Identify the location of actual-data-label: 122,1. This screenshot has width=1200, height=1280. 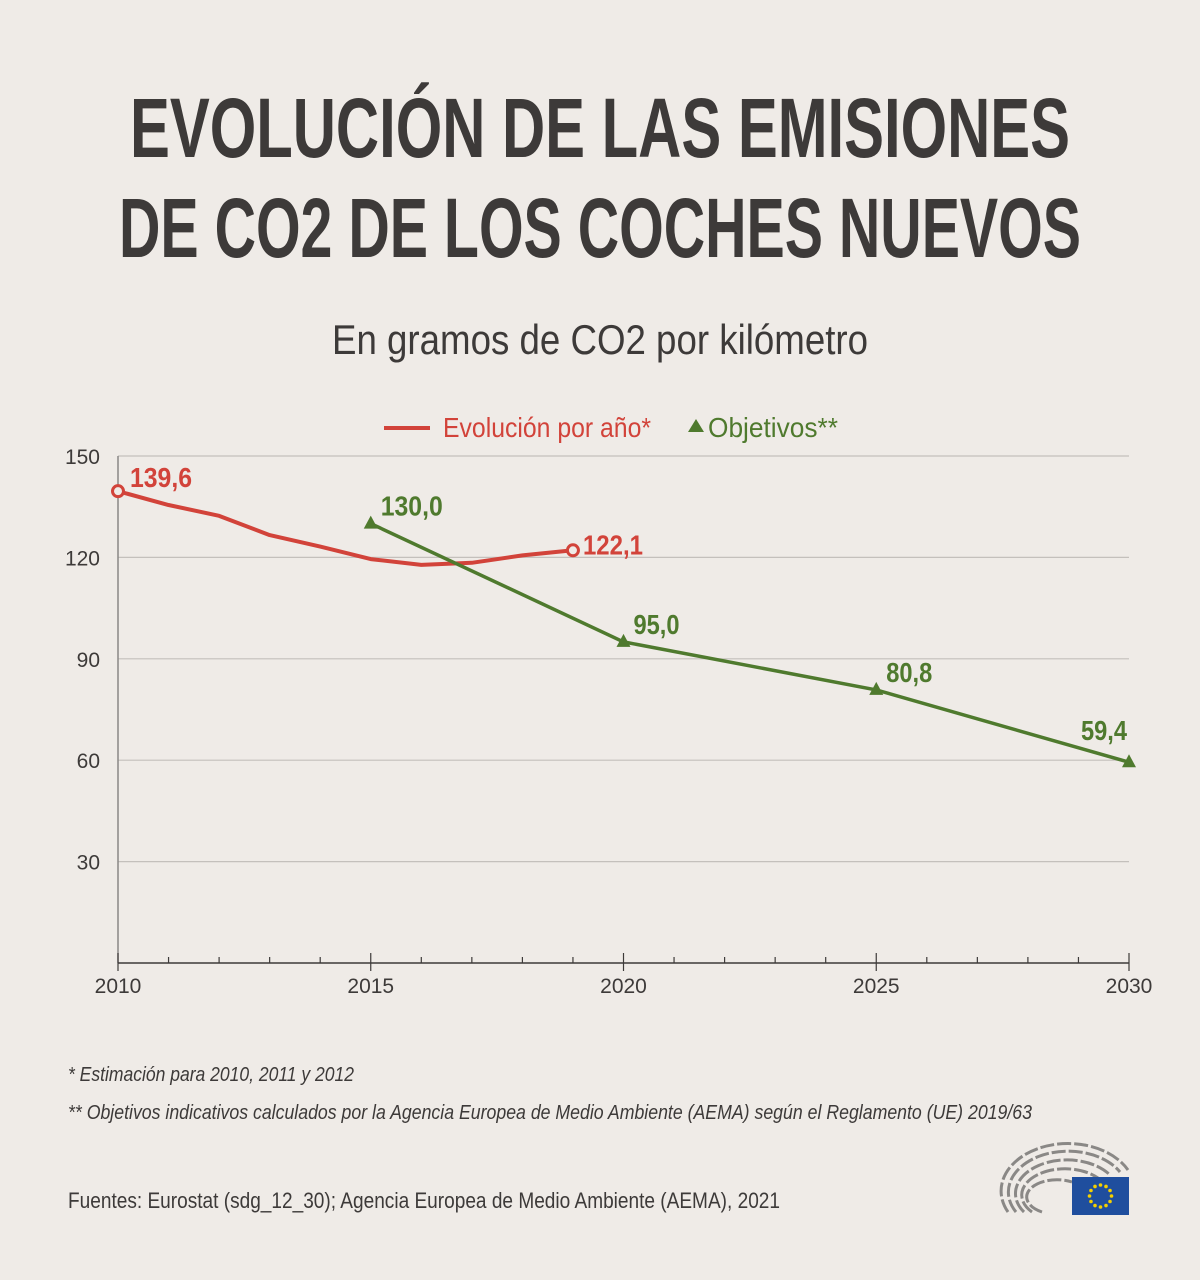
(613, 544).